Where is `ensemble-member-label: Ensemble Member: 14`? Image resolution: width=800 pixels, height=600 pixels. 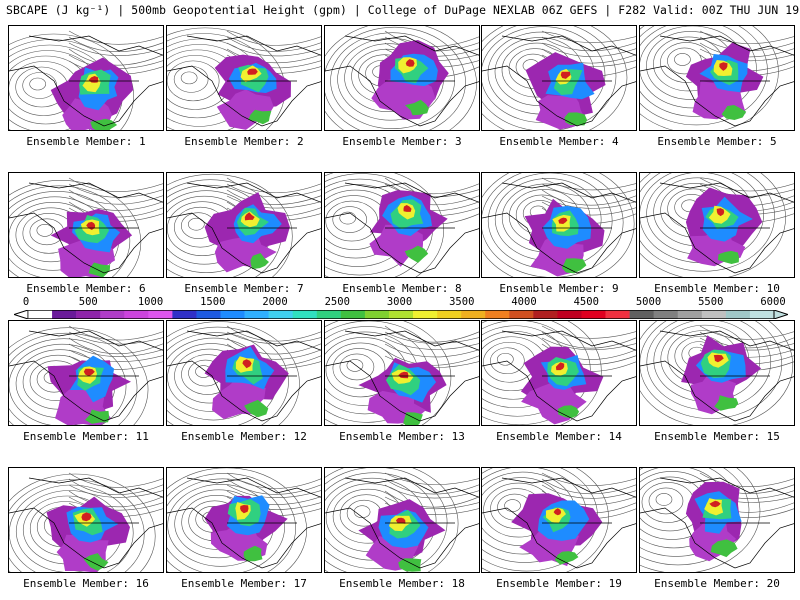
ensemble-member-label: Ensemble Member: 14 is located at coordinates (559, 436).